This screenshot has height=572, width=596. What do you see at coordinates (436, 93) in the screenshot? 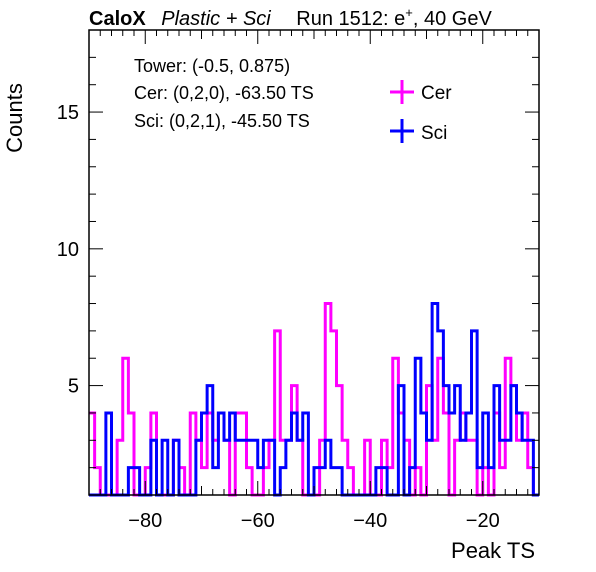
I see `legend-cer-label: Cer` at bounding box center [436, 93].